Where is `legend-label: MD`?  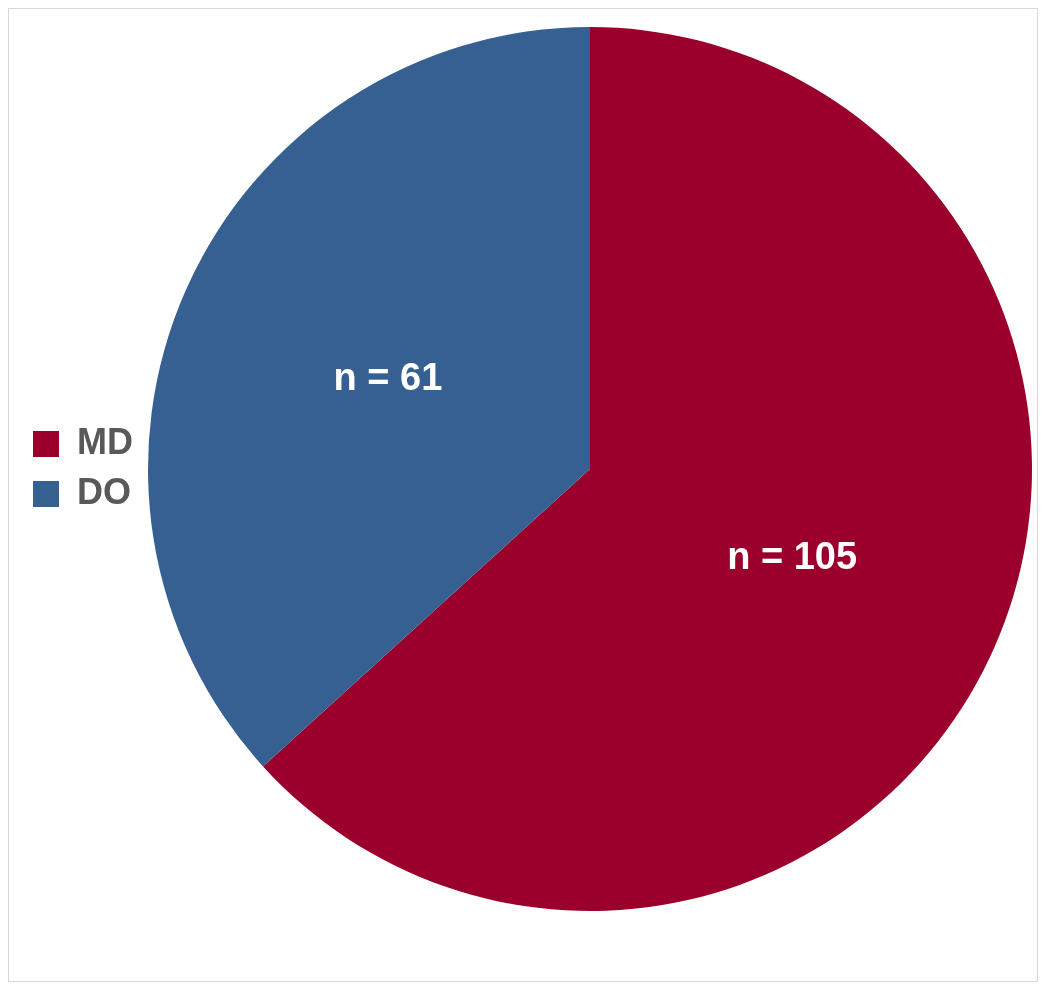 legend-label: MD is located at coordinates (105, 441).